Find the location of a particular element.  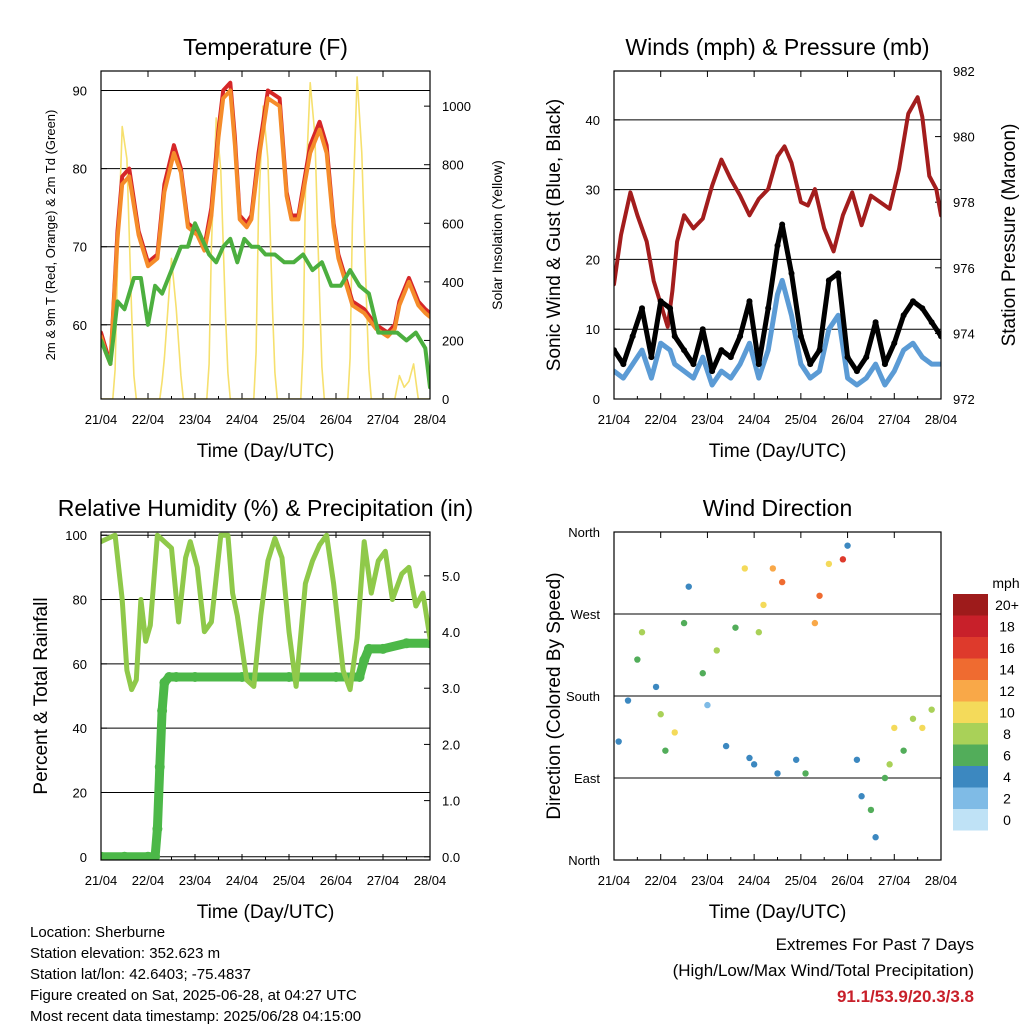

temp-xtick-label: 24/04 is located at coordinates (242, 419).